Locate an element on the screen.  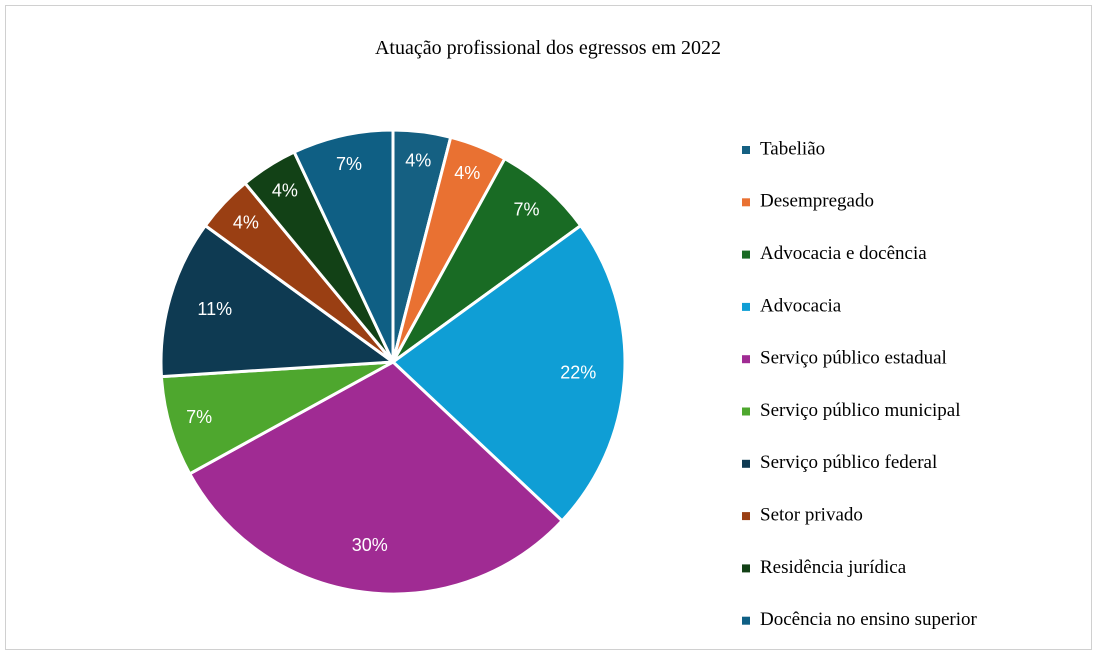
legend-text: Serviço público federal is located at coordinates (848, 462).